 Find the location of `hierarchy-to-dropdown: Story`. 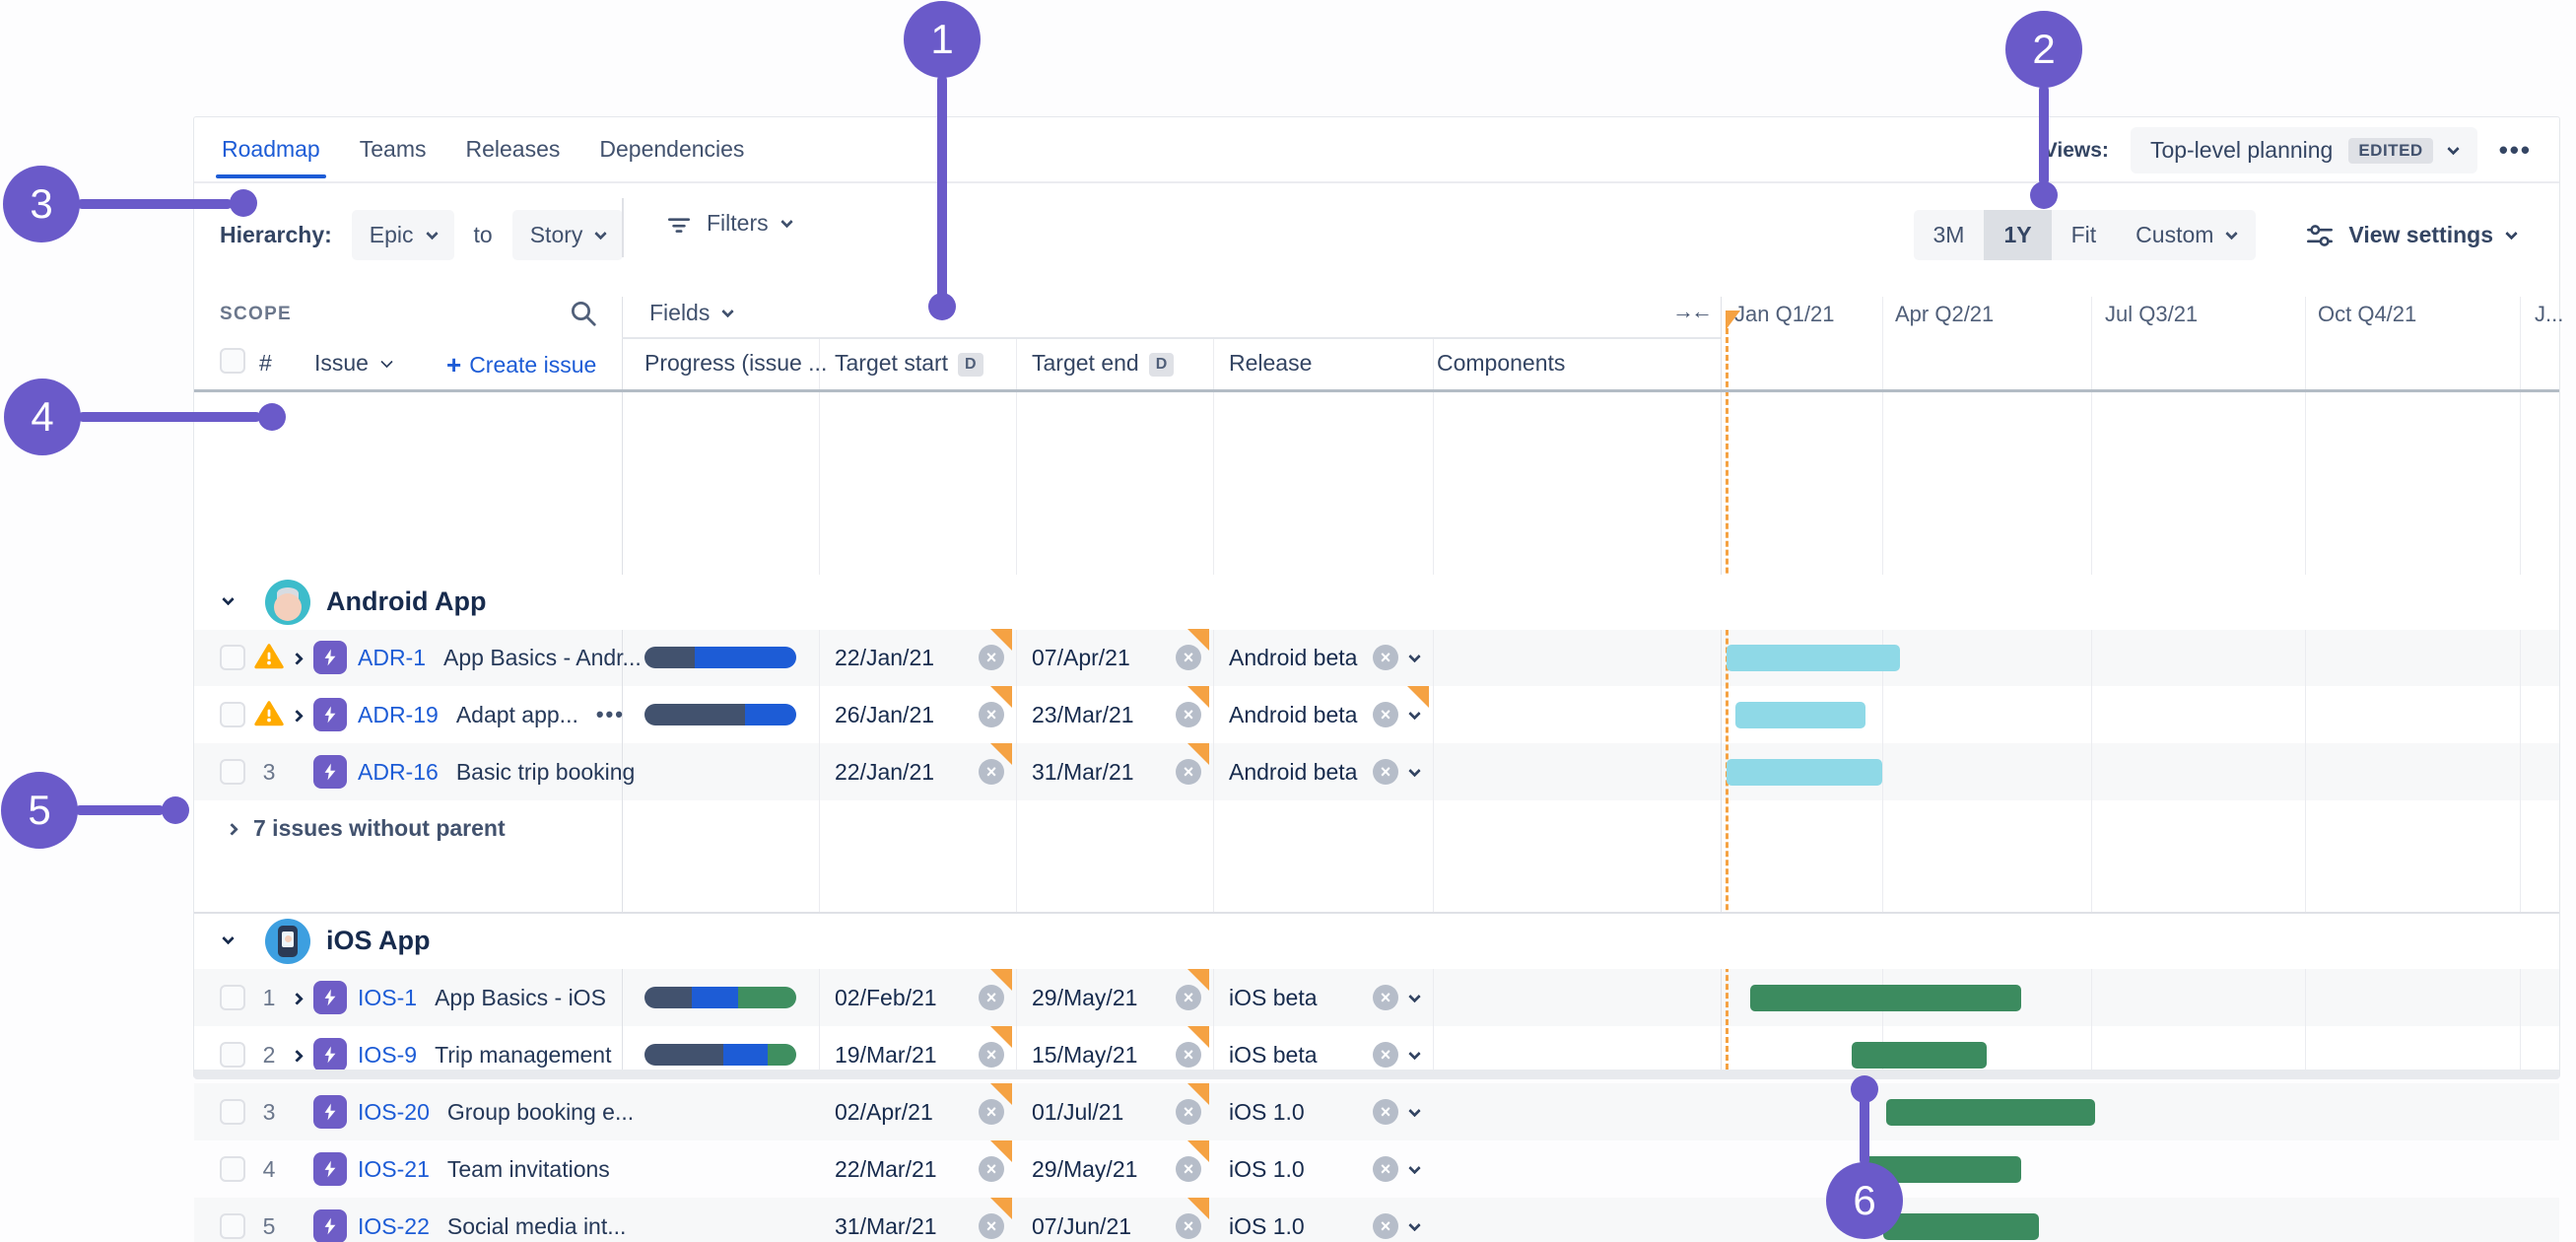

hierarchy-to-dropdown: Story is located at coordinates (567, 235).